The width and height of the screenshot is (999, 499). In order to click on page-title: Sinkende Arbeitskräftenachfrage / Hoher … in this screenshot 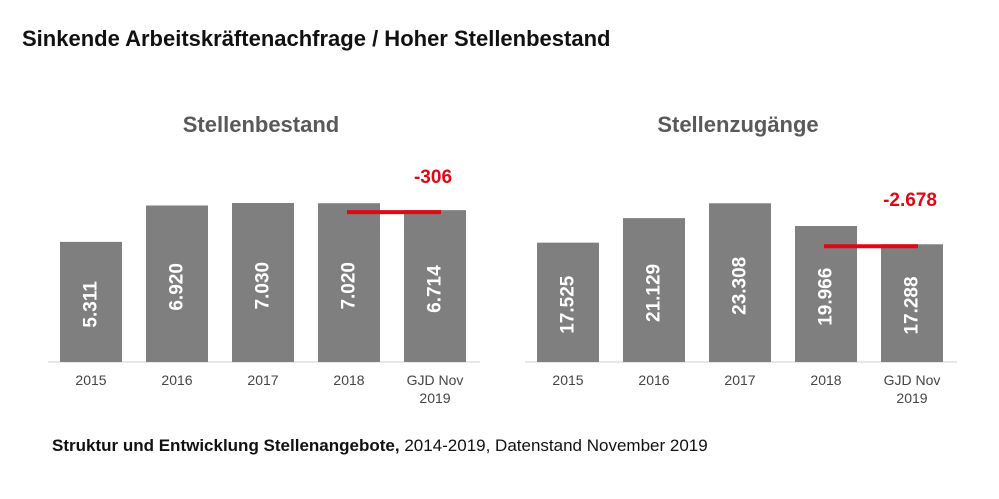, I will do `click(316, 38)`.